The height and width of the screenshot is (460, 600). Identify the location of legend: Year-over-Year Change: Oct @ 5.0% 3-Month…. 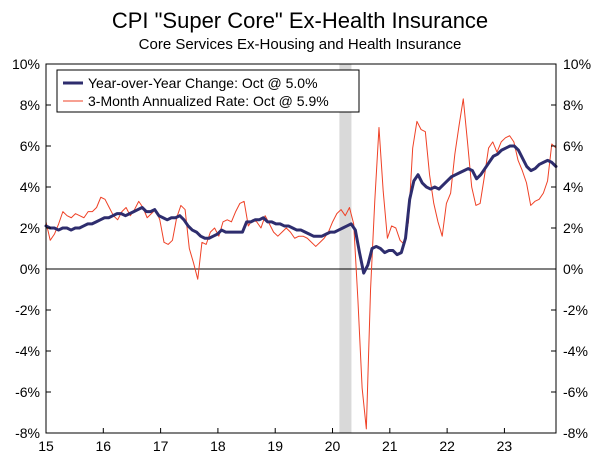
(208, 91).